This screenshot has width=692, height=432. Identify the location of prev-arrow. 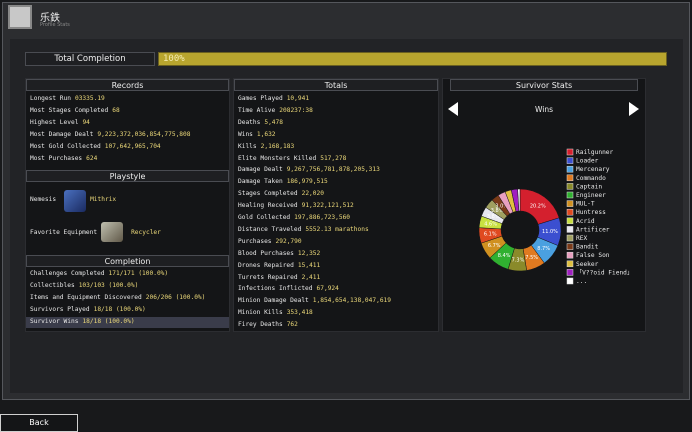
(453, 109).